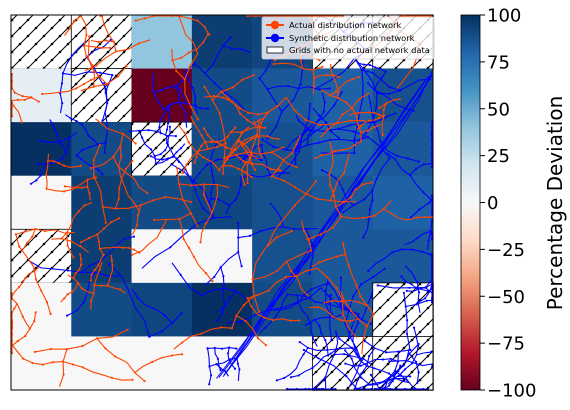  I want to click on grid-cell-no-data, so click(403, 310).